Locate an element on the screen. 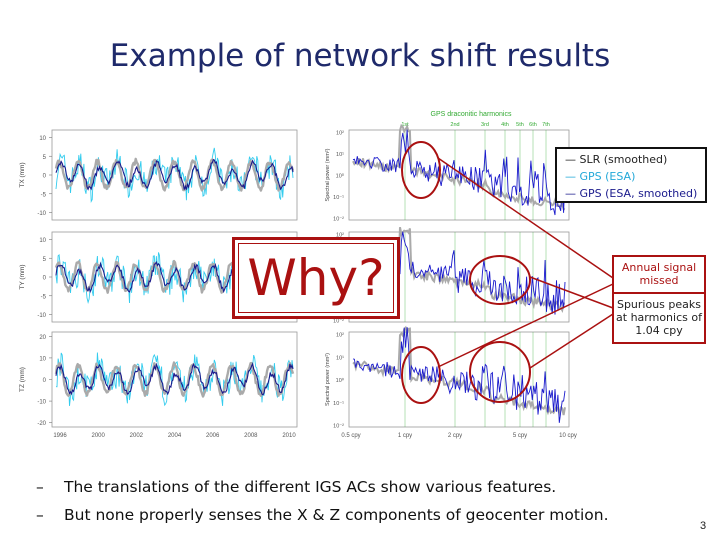  y-tick-label: -20 is located at coordinates (41, 424).